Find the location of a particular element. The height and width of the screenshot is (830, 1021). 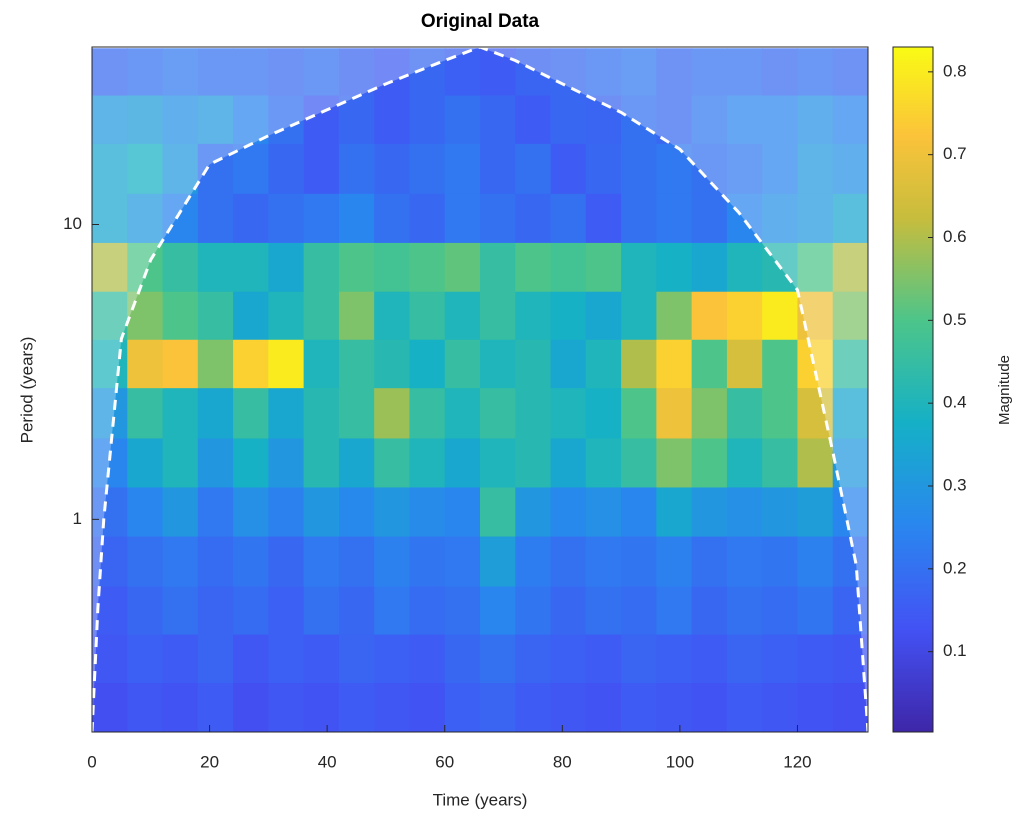

x-axis-label: Time (years) is located at coordinates (480, 799).